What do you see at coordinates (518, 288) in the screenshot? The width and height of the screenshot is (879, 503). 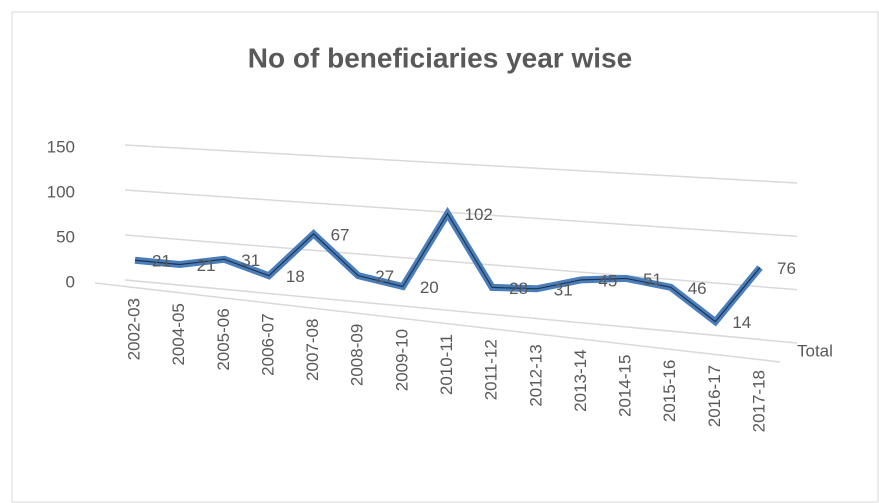 I see `data-label: 28` at bounding box center [518, 288].